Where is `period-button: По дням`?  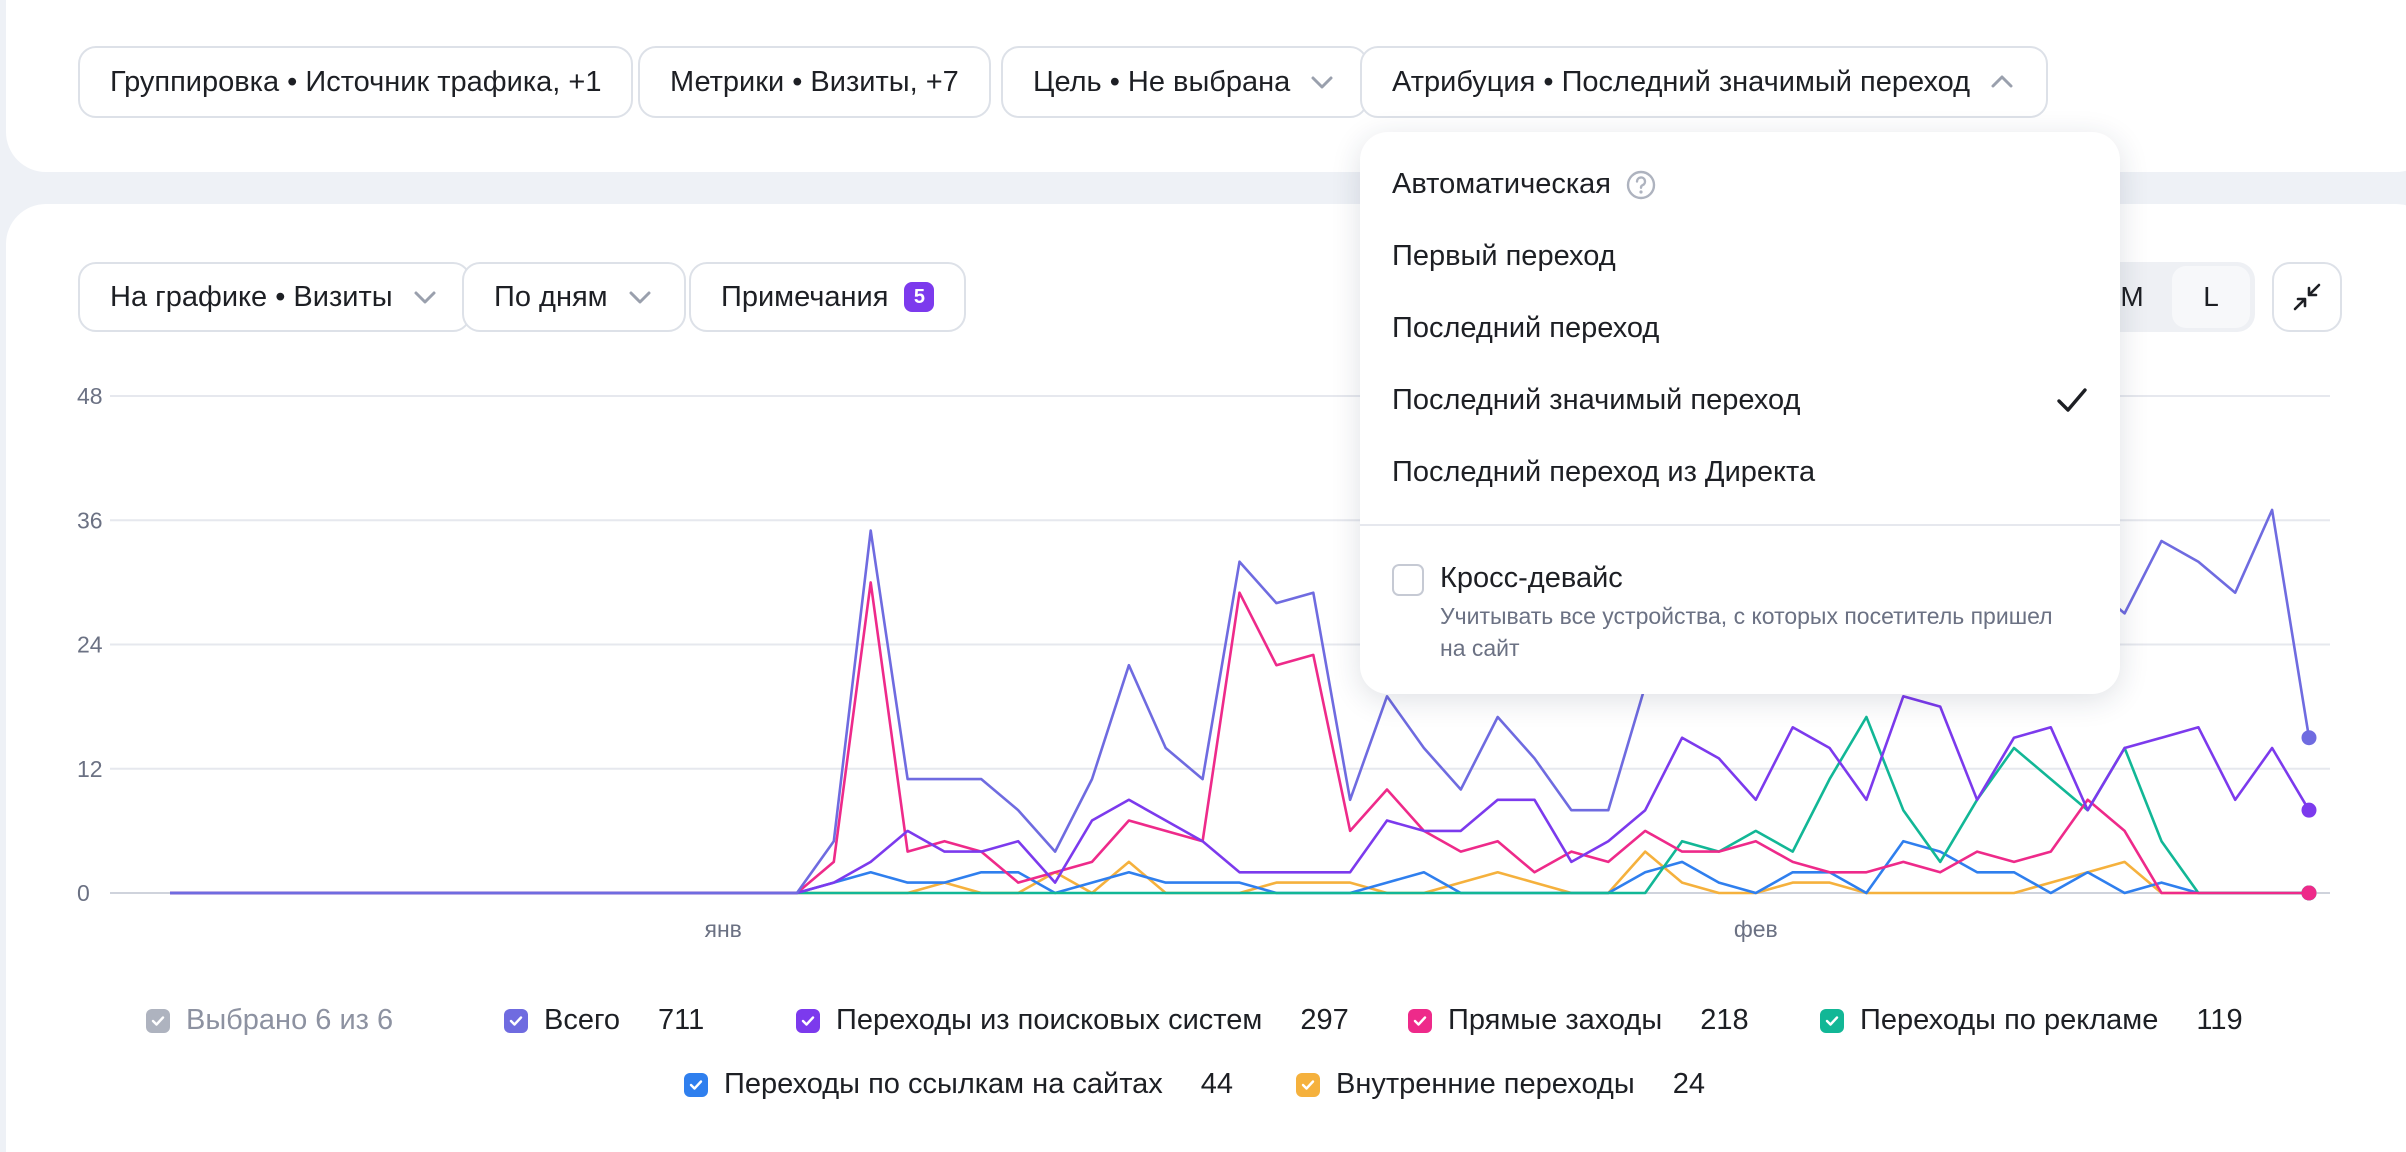
period-button: По дням is located at coordinates (574, 297).